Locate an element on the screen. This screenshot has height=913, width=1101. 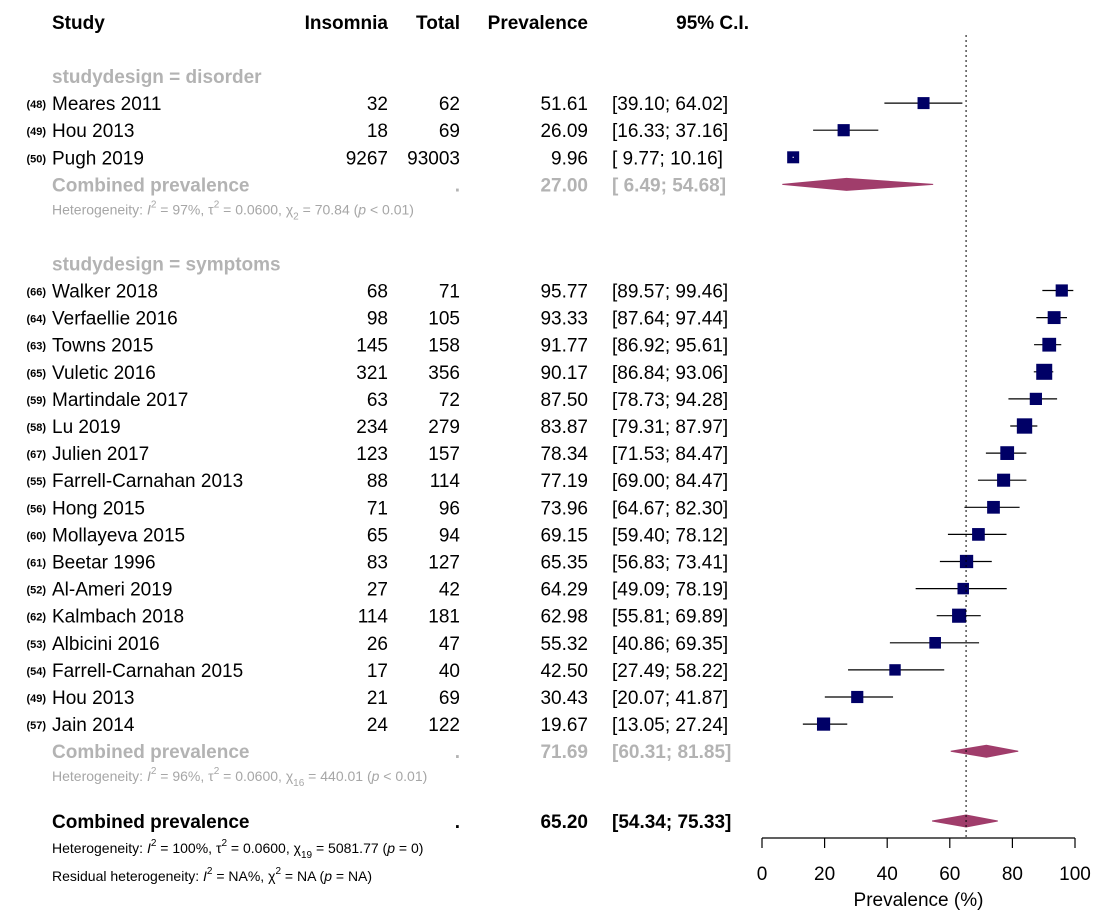
study-name: Meares 2011 is located at coordinates (107, 104).